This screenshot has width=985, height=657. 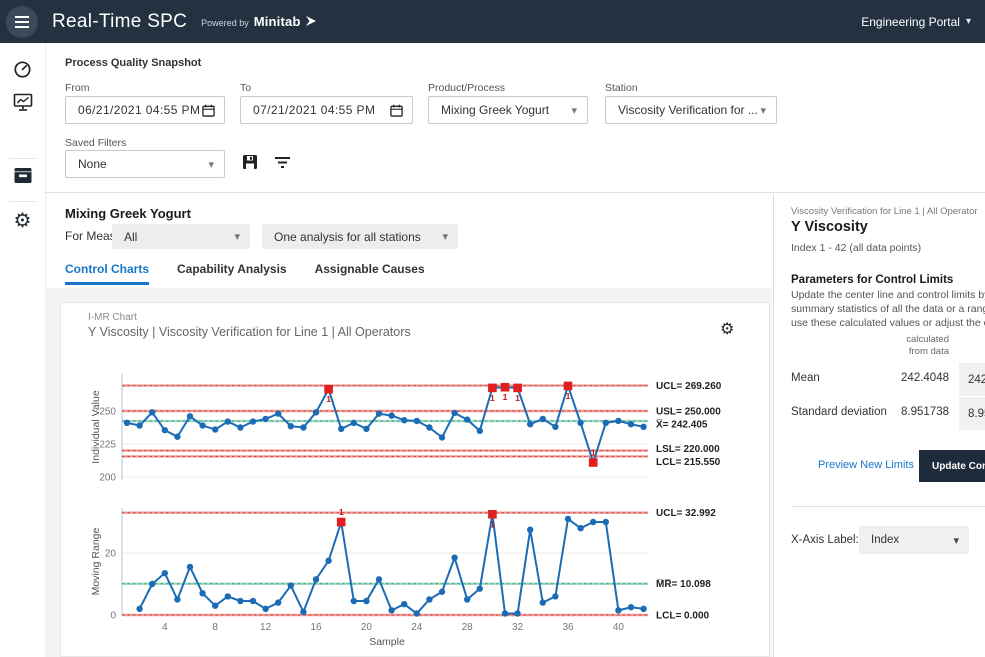 I want to click on from-label: From, so click(x=77, y=88).